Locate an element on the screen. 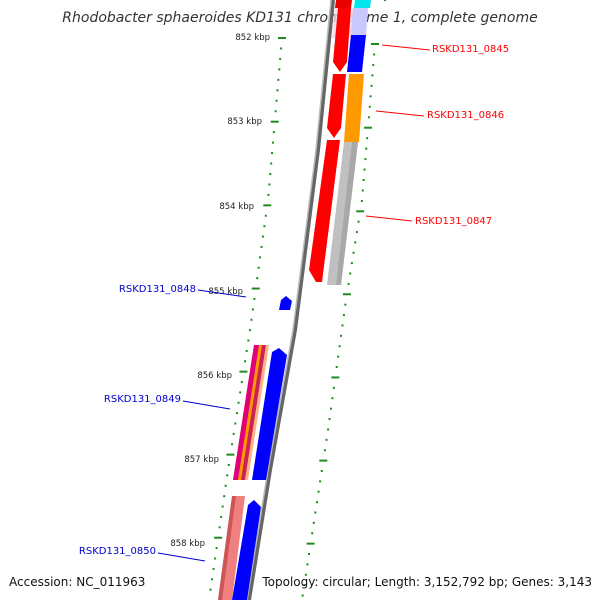 The height and width of the screenshot is (600, 600). inner-tick-track-a is located at coordinates (247, 314).